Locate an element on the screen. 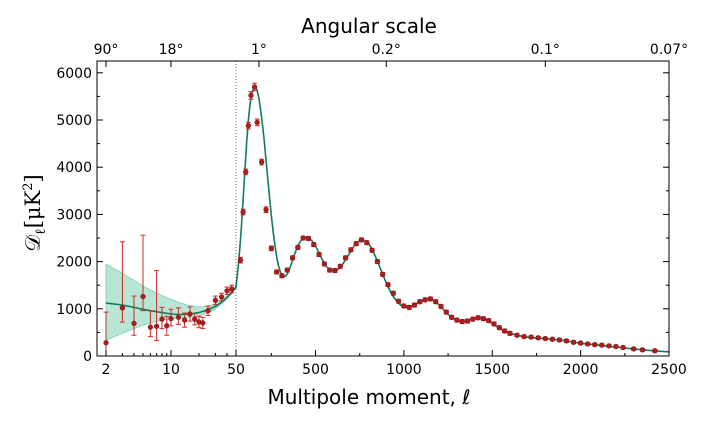  x-tick-label: 1500 is located at coordinates (492, 370).